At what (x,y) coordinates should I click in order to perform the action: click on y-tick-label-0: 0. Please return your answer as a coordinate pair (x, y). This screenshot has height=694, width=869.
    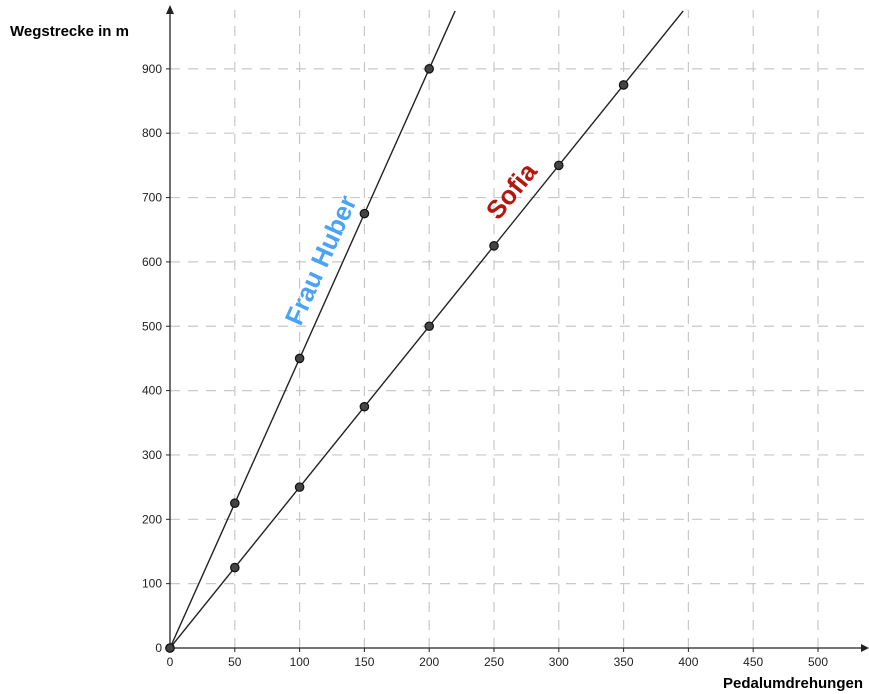
    Looking at the image, I should click on (158, 648).